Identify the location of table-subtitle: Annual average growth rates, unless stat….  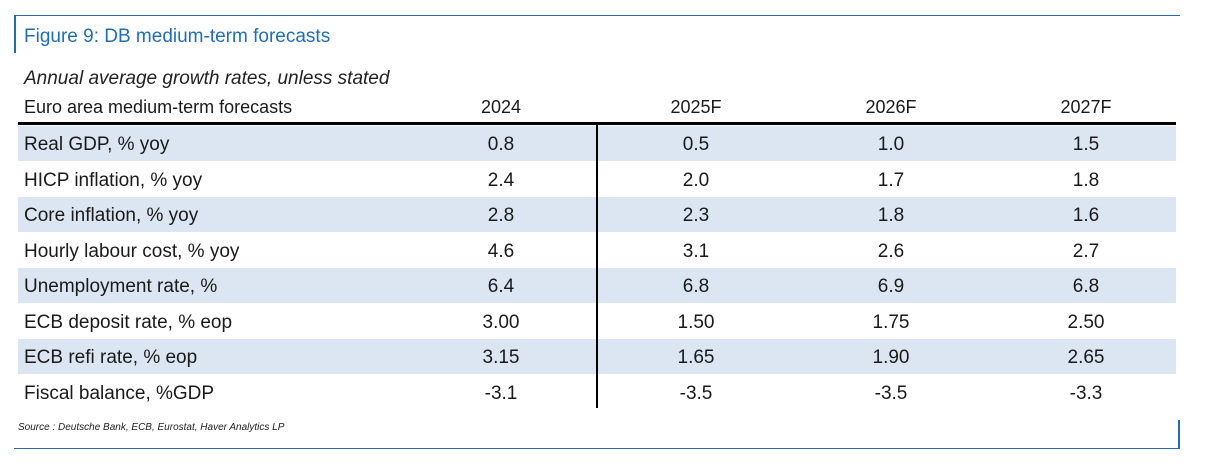
(207, 78).